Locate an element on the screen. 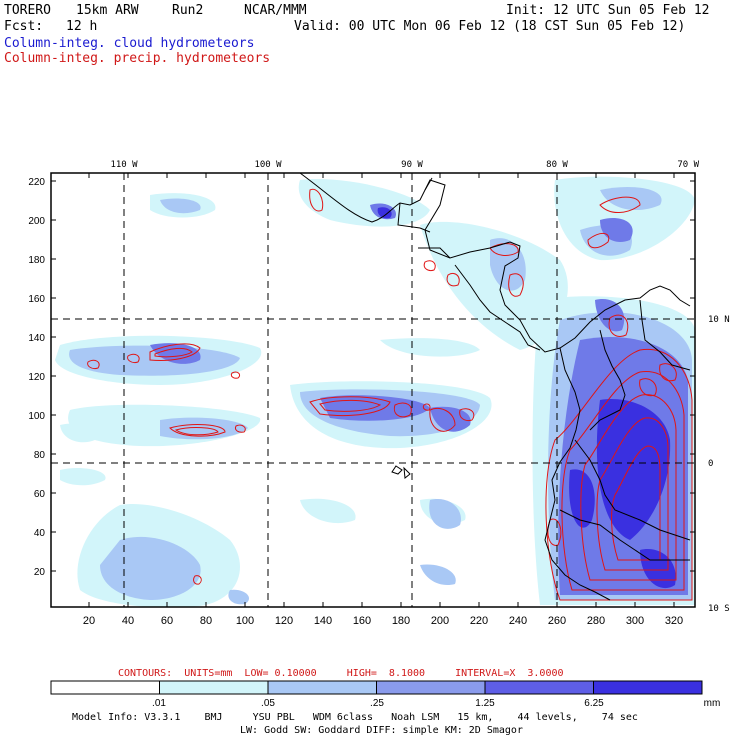 This screenshot has height=740, width=740. lon-label: 80 W is located at coordinates (557, 165).